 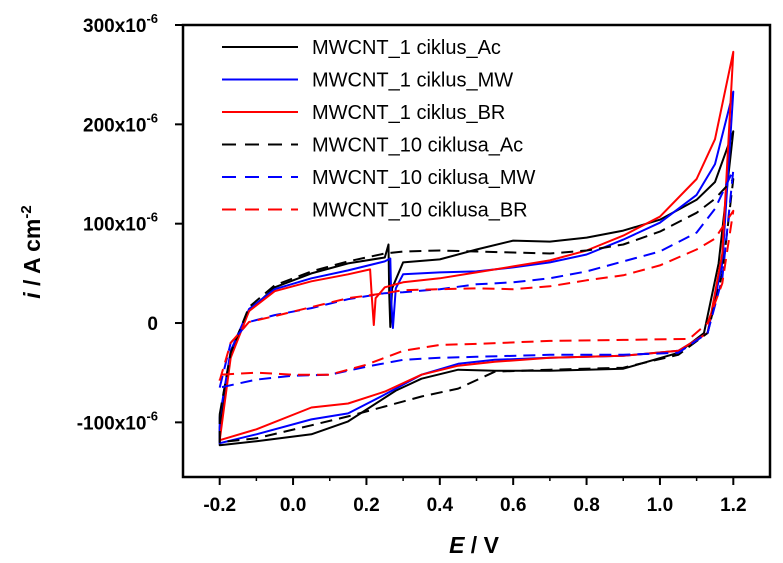 I want to click on y-tick-label: 0, so click(x=152, y=324).